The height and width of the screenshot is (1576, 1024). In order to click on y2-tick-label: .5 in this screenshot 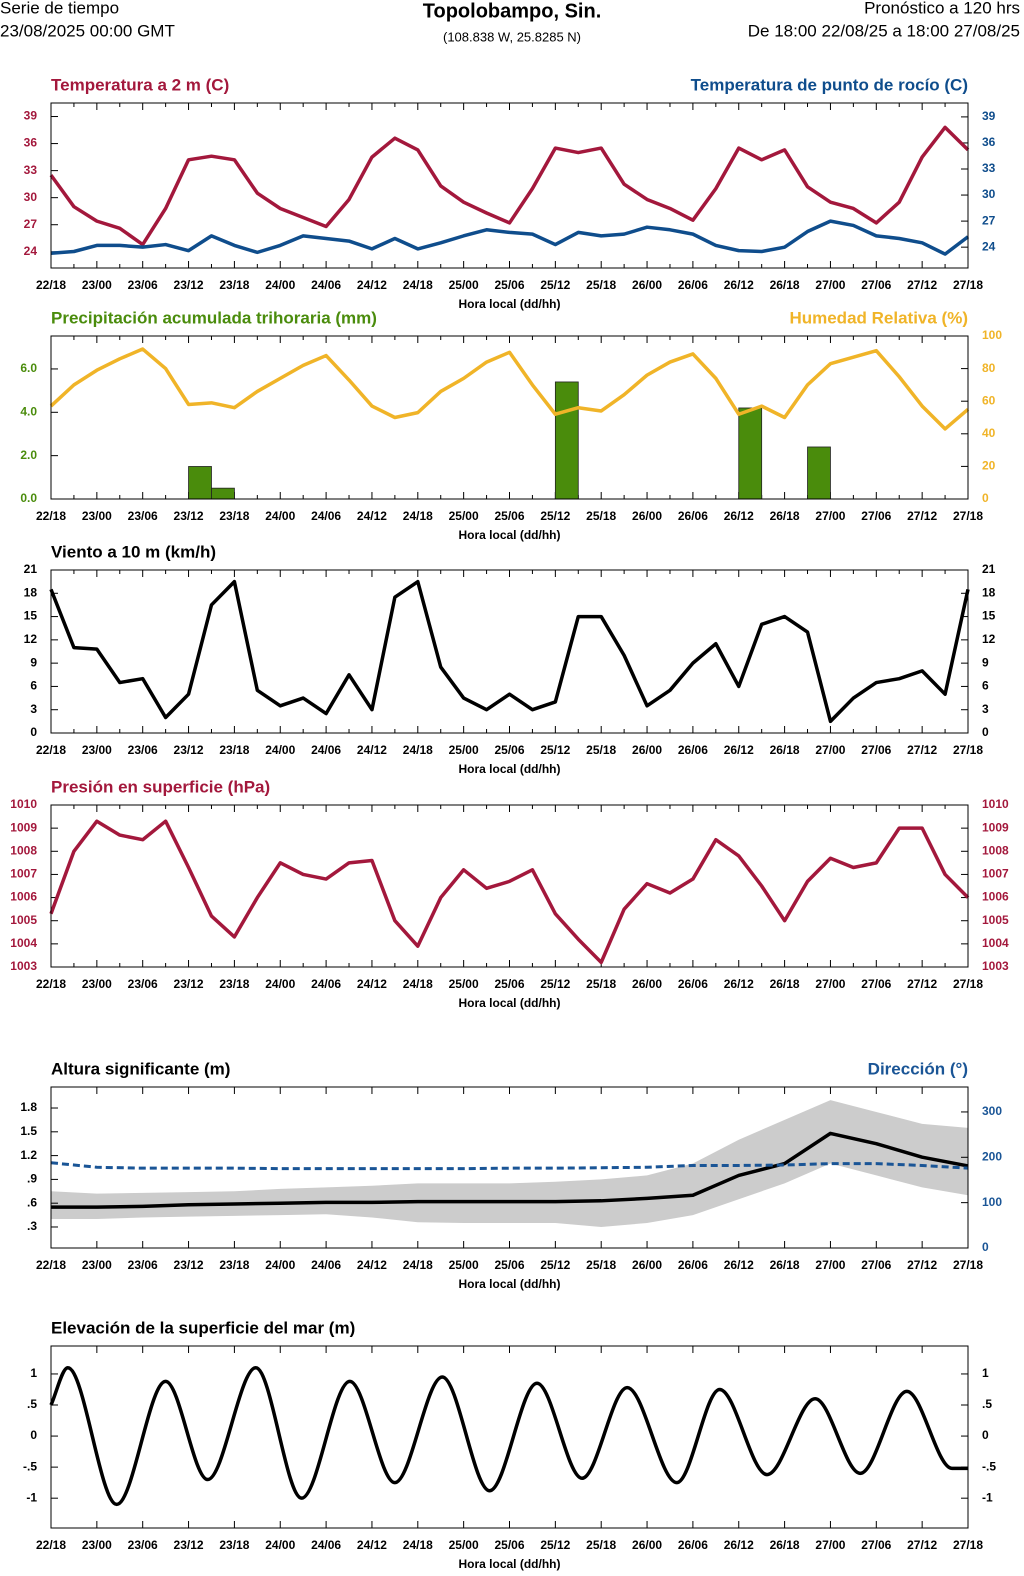, I will do `click(987, 1404)`.